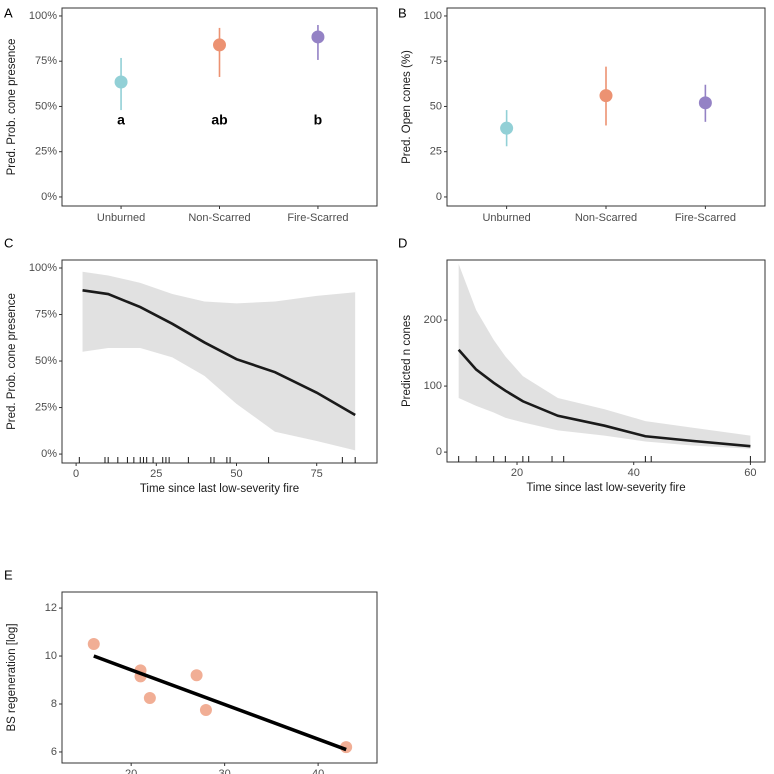  What do you see at coordinates (436, 152) in the screenshot?
I see `y-tick-label: 25` at bounding box center [436, 152].